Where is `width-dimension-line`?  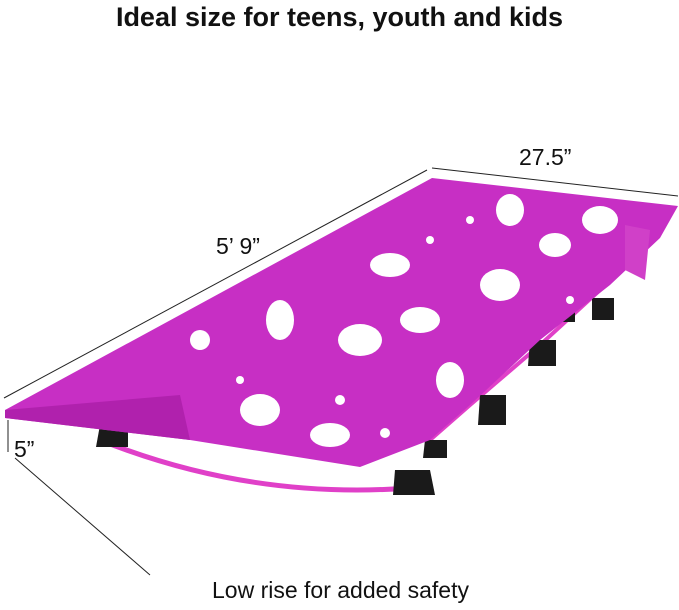
width-dimension-line is located at coordinates (555, 182).